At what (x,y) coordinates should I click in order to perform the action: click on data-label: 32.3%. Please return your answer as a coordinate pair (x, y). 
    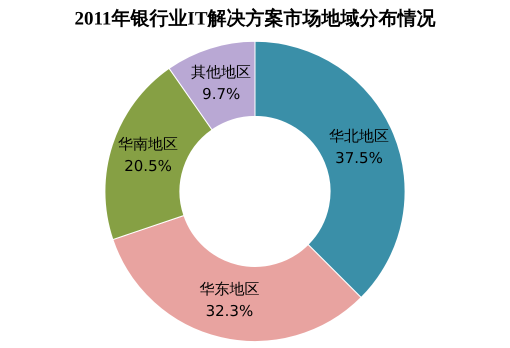
    Looking at the image, I should click on (230, 311).